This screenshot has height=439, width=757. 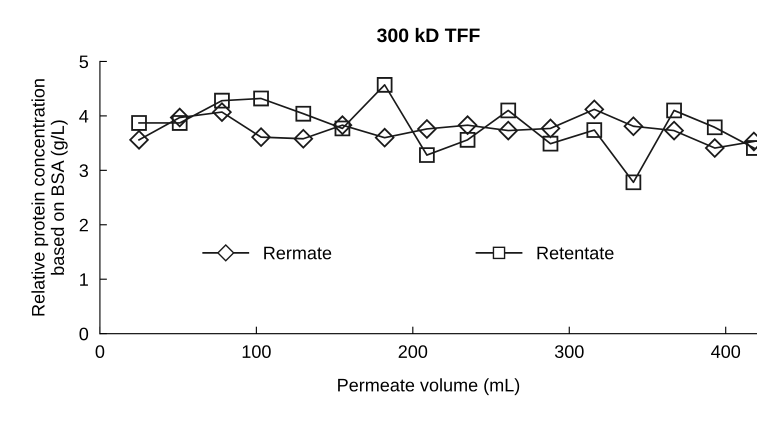 What do you see at coordinates (49, 197) in the screenshot?
I see `y-axis-title: Relative protein concentration based on BSA (g/L)` at bounding box center [49, 197].